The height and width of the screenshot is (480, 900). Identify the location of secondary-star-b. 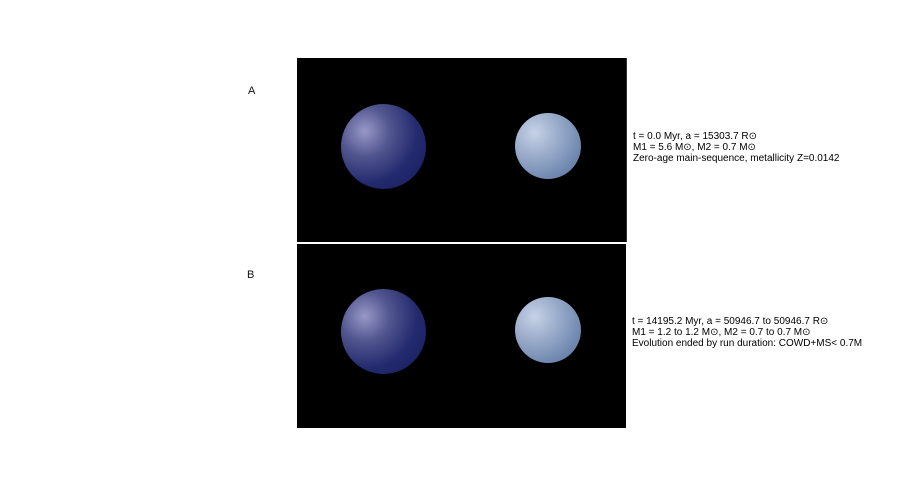
(548, 330).